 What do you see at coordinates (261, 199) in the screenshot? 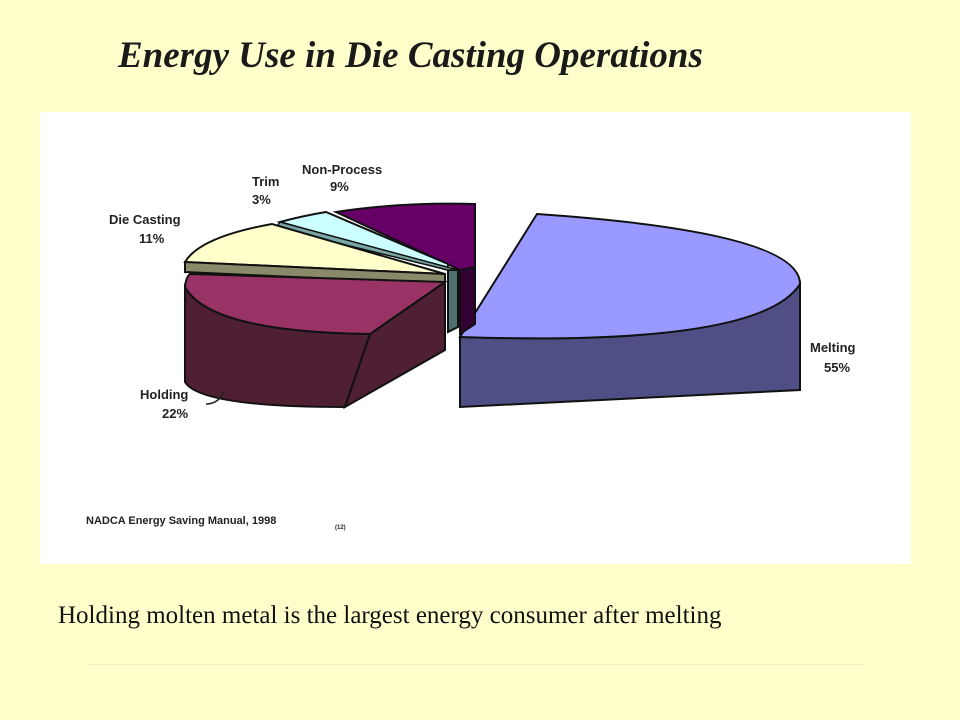
I see `label-trim-value: 3%` at bounding box center [261, 199].